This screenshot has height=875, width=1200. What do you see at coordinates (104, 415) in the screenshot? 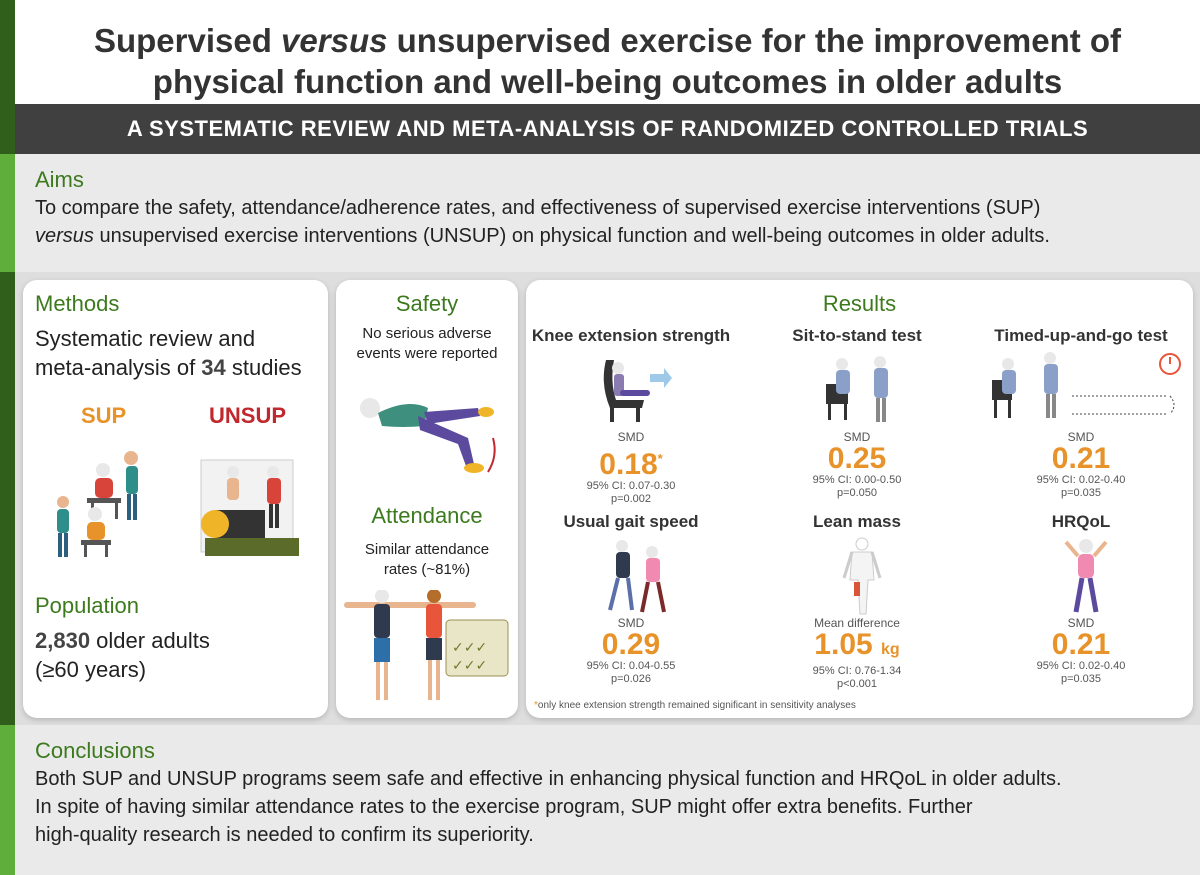
I see `sup-label: SUP` at bounding box center [104, 415].